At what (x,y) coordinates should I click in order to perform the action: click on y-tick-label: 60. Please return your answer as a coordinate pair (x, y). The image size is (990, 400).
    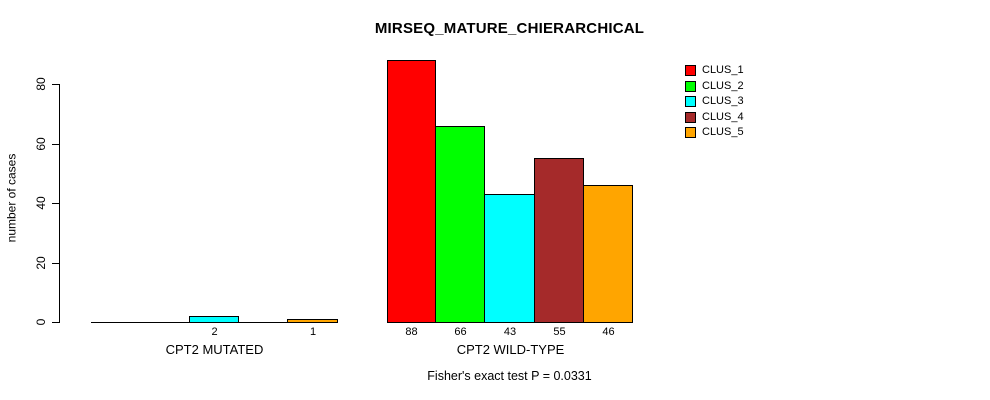
    Looking at the image, I should click on (41, 144).